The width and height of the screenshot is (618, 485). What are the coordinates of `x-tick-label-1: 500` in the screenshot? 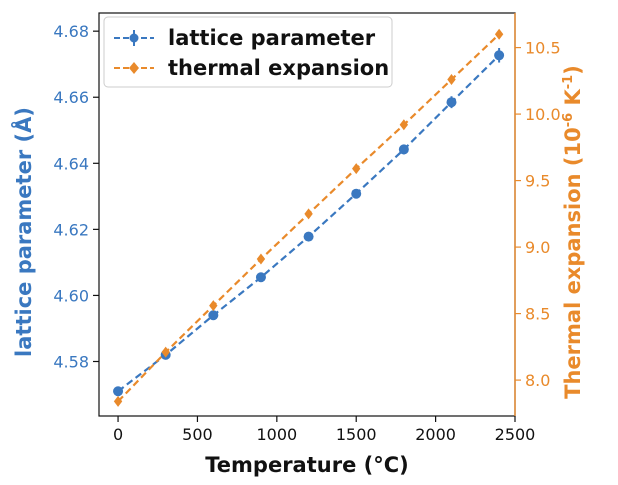 It's located at (197, 434).